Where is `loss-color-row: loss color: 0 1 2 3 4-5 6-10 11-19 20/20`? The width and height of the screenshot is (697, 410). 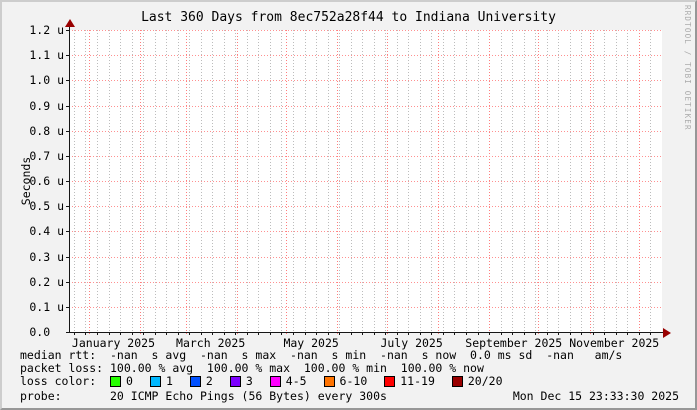 loss-color-row: loss color: 0 1 2 3 4-5 6-10 11-19 20/20 is located at coordinates (270, 381).